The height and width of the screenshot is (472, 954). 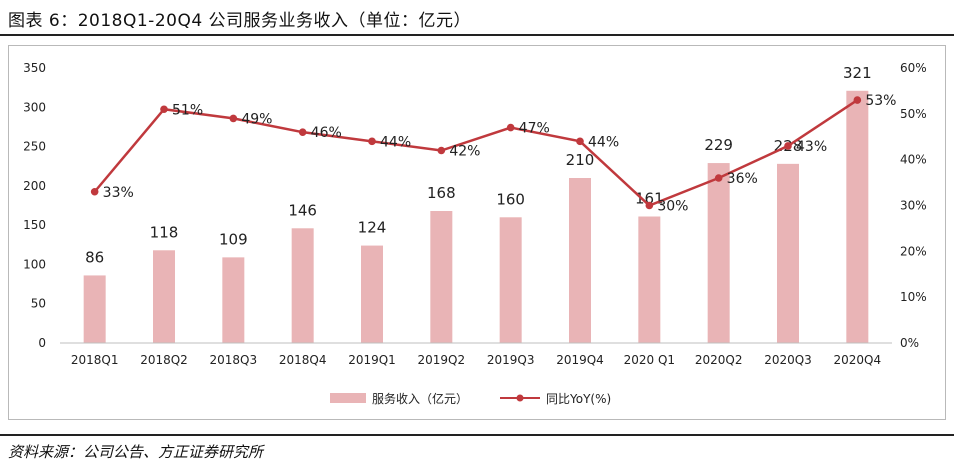 What do you see at coordinates (788, 360) in the screenshot?
I see `x-axis-tick-label: 2020Q3` at bounding box center [788, 360].